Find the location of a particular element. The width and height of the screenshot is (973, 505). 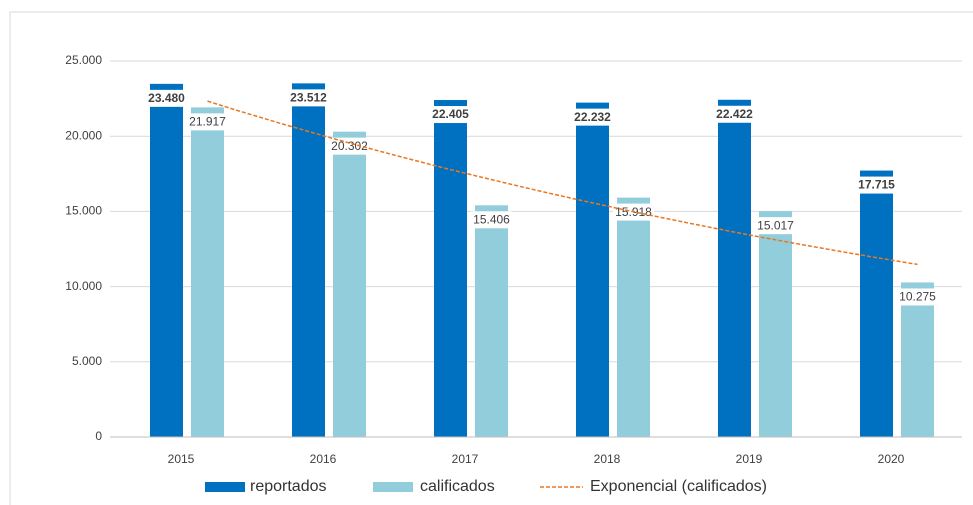

y-tick-label: 5.000 is located at coordinates (87, 361).